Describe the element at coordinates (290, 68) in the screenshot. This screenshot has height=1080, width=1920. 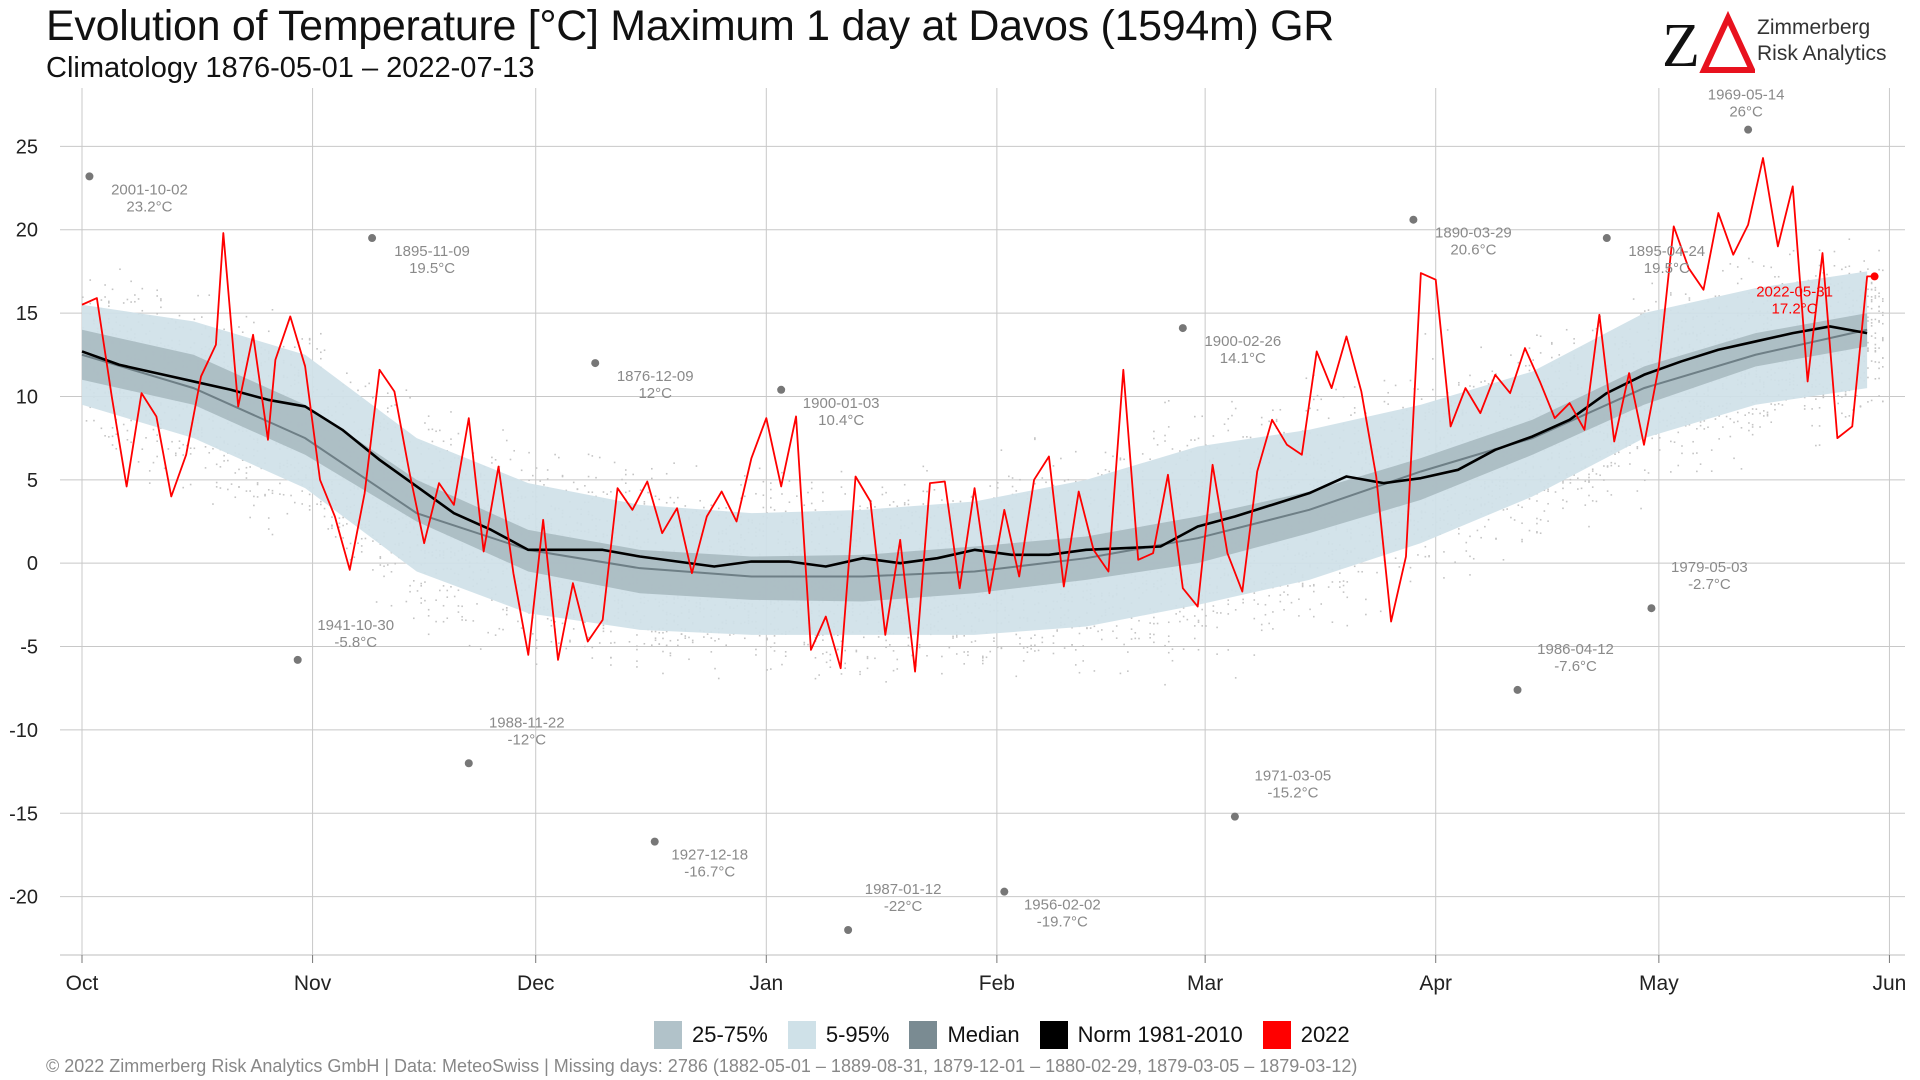
I see `chart-subtitle: Climatology 1876-05-01 – 2022-07-13` at that location.